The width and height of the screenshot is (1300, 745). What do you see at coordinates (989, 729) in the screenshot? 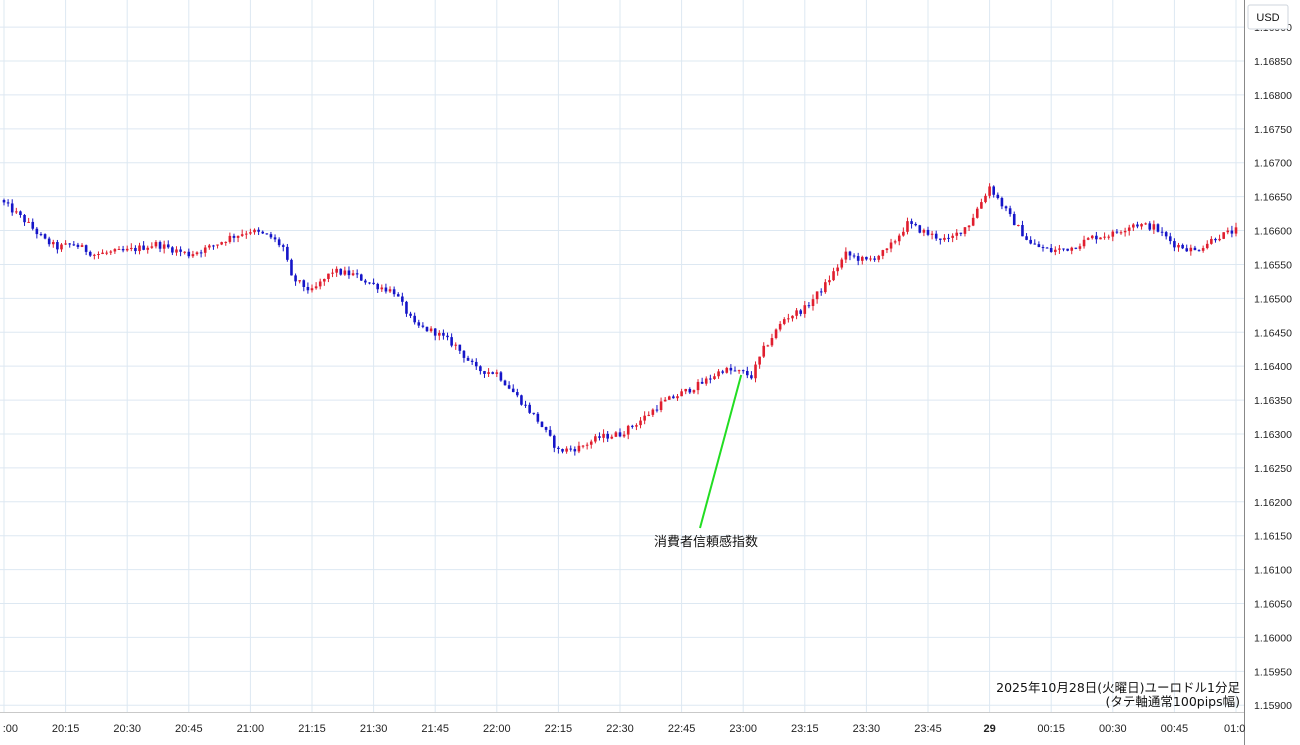
I see `x-tick-label: 29` at bounding box center [989, 729].